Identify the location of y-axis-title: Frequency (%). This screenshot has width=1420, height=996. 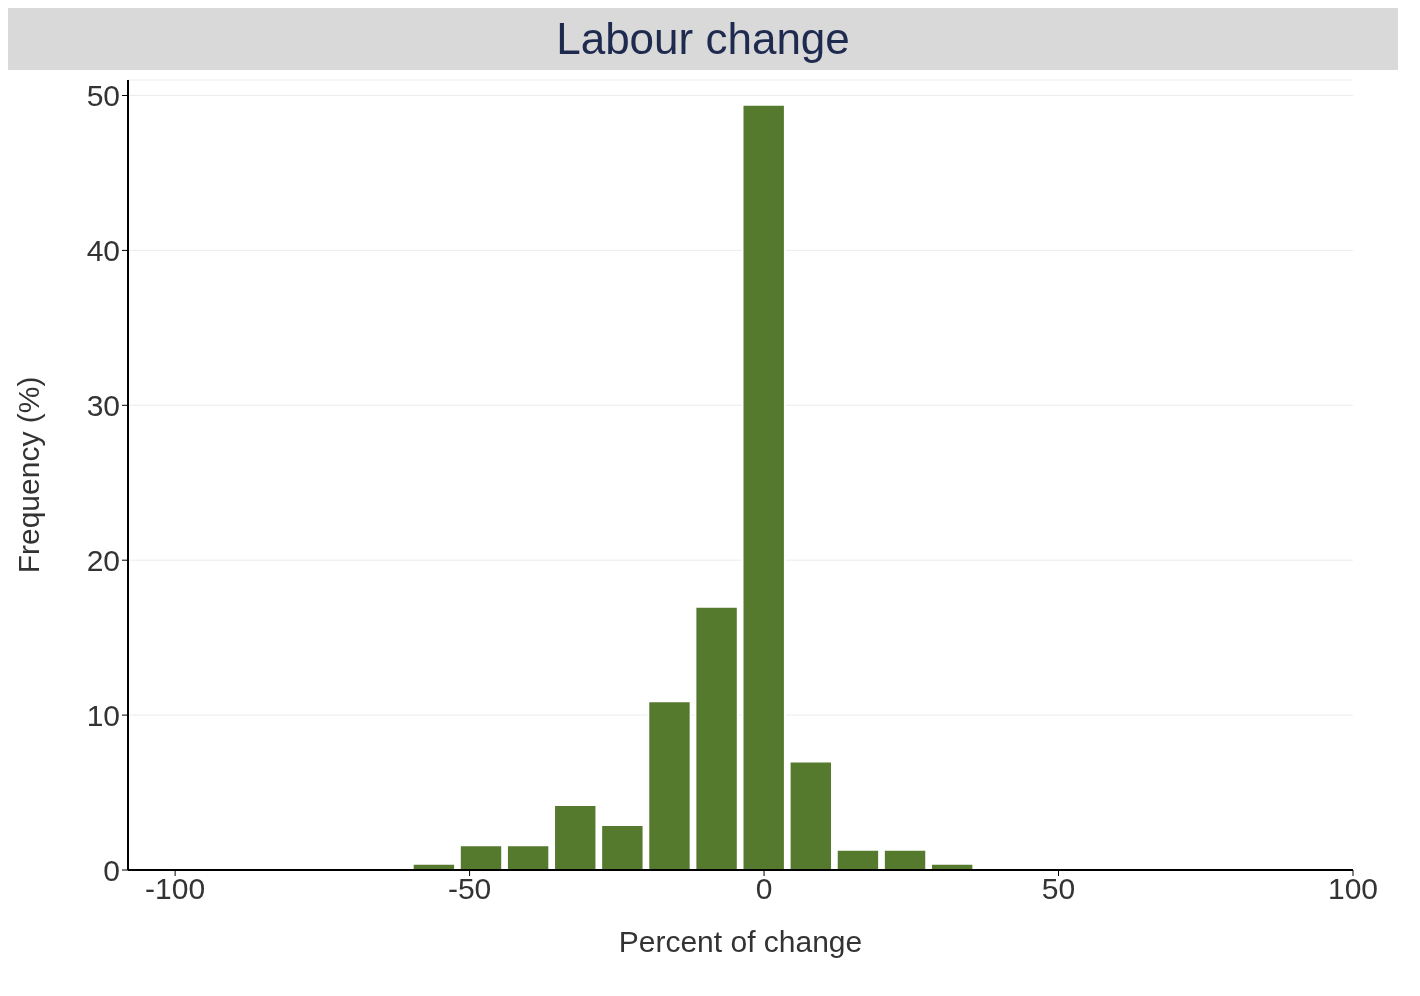
(28, 475).